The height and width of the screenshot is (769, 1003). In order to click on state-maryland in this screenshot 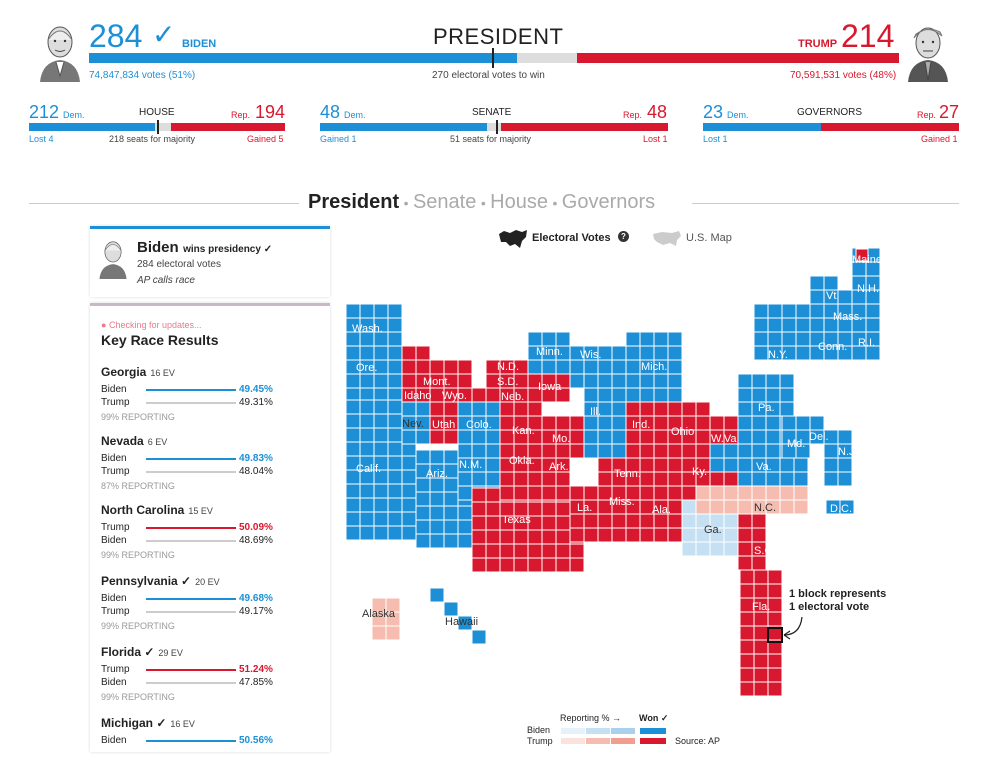, I will do `click(796, 437)`.